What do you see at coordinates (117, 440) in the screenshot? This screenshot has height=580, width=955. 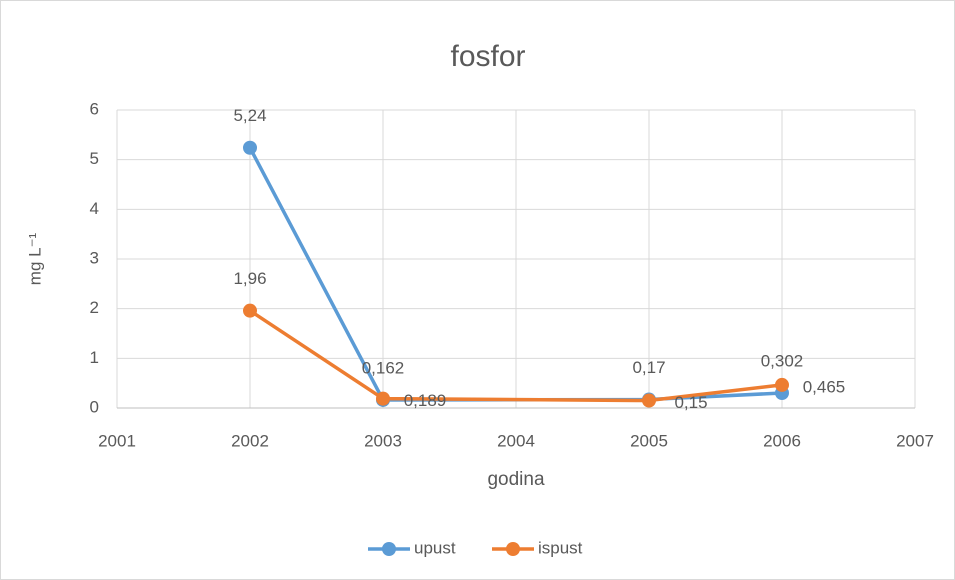 I see `x-tick-label: 2001` at bounding box center [117, 440].